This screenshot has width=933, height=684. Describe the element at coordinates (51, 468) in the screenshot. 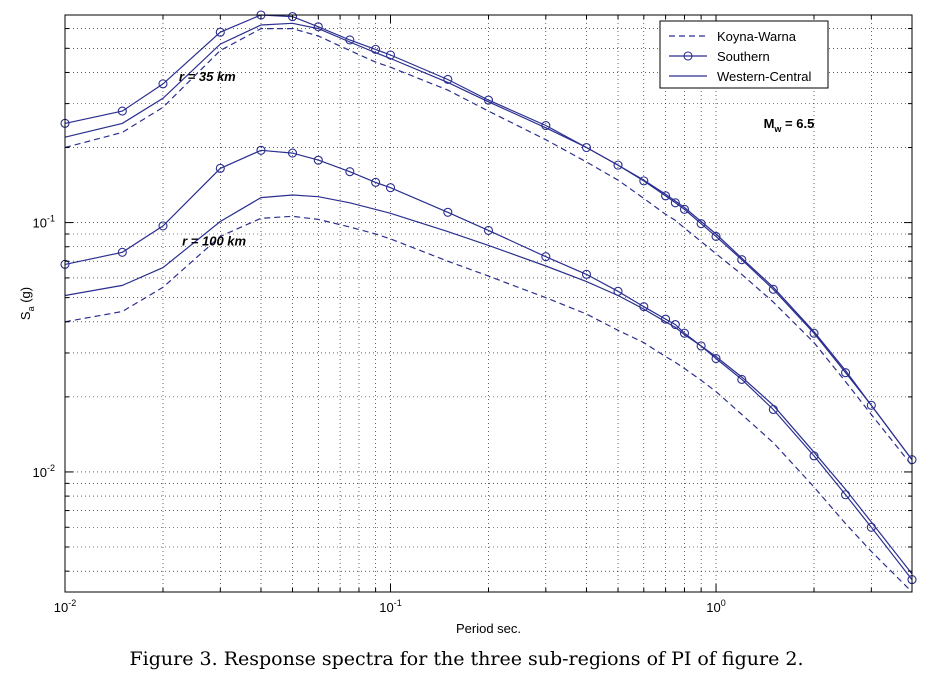

I see `y-tick-label-exponent: -2` at that location.